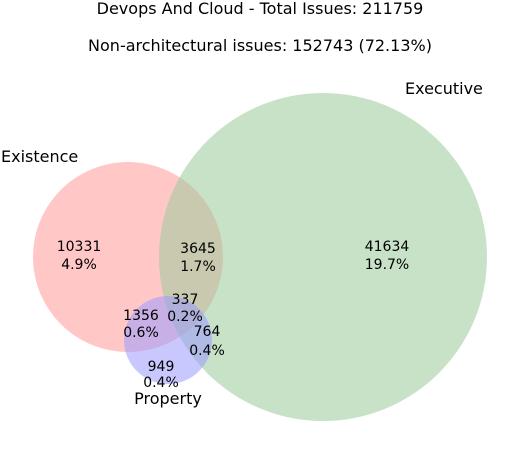  I want to click on region-property-only-count: 949, so click(161, 367).